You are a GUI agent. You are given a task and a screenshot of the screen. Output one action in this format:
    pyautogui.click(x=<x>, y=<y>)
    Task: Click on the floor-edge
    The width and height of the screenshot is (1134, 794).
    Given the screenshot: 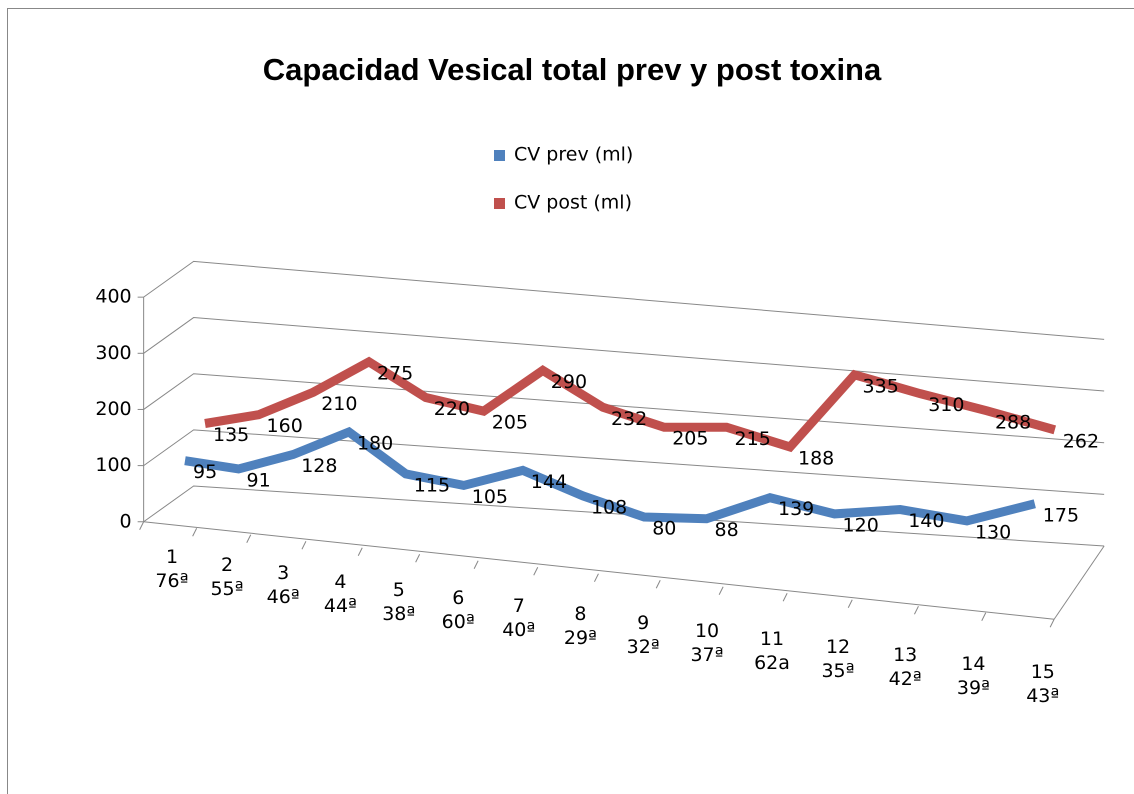 What is the action you would take?
    pyautogui.click(x=1079, y=582)
    